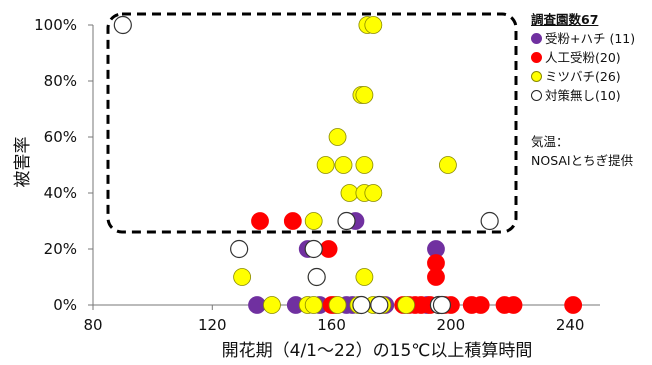 This screenshot has height=365, width=652. I want to click on legend-rows: 受粉+ハチ (11) 人工受粉(20) ミツバチ(26) 対策無し(10), so click(583, 67).